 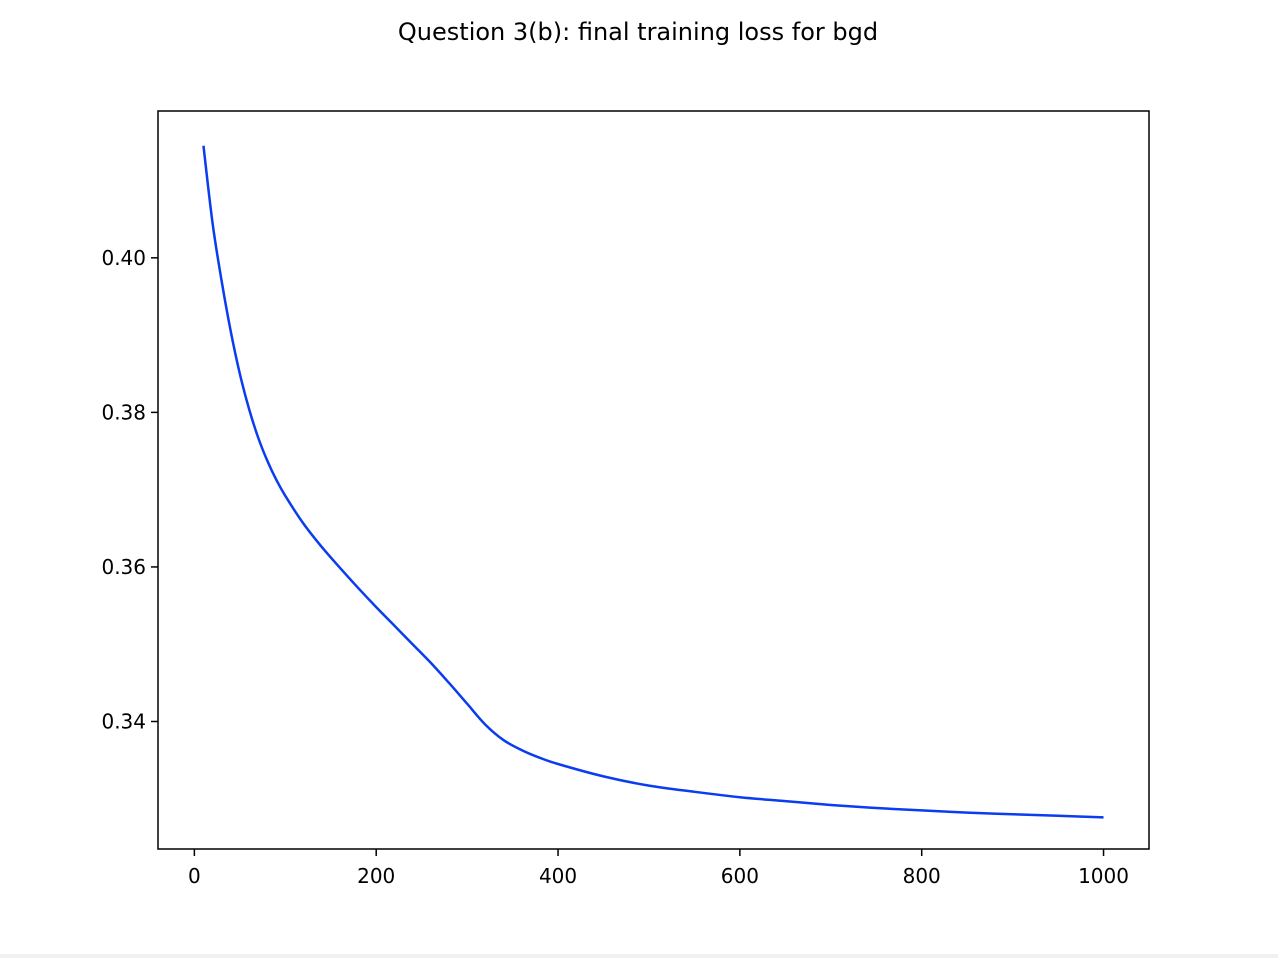 I want to click on x-tick-label: 600, so click(x=740, y=876).